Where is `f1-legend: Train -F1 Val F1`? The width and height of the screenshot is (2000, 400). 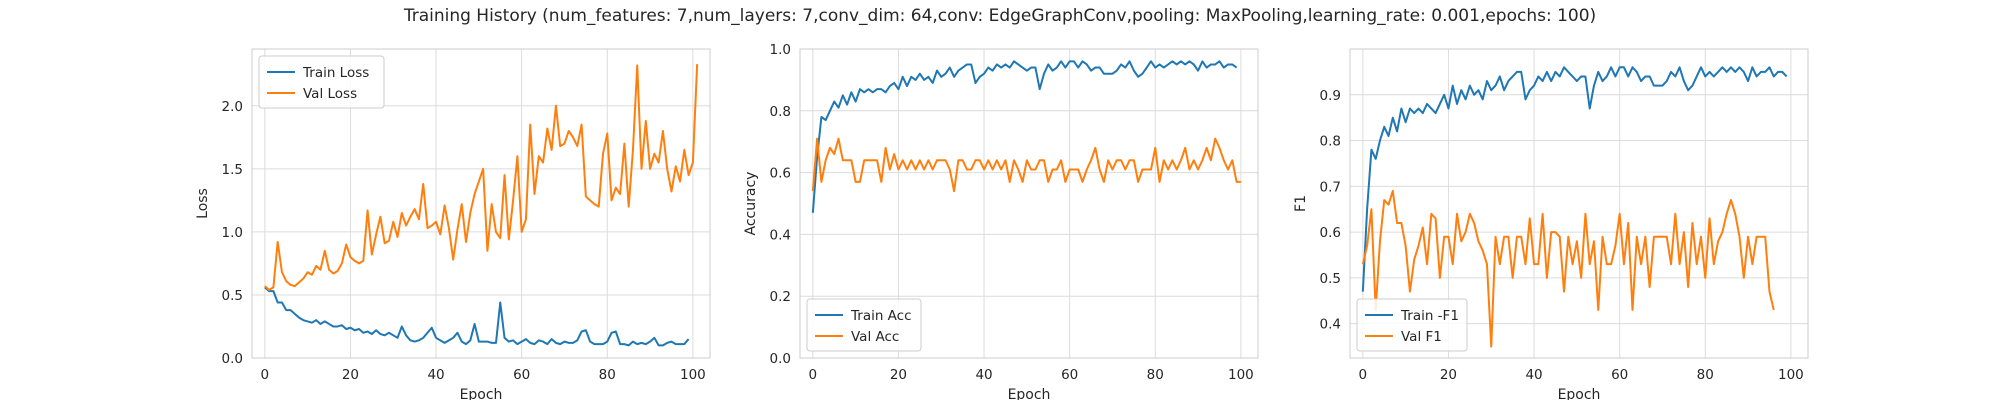 f1-legend: Train -F1 Val F1 is located at coordinates (1412, 325).